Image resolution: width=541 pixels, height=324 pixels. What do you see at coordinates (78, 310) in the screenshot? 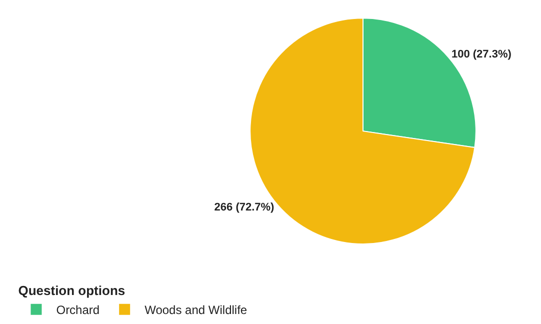
I see `legend-label: Orchard` at bounding box center [78, 310].